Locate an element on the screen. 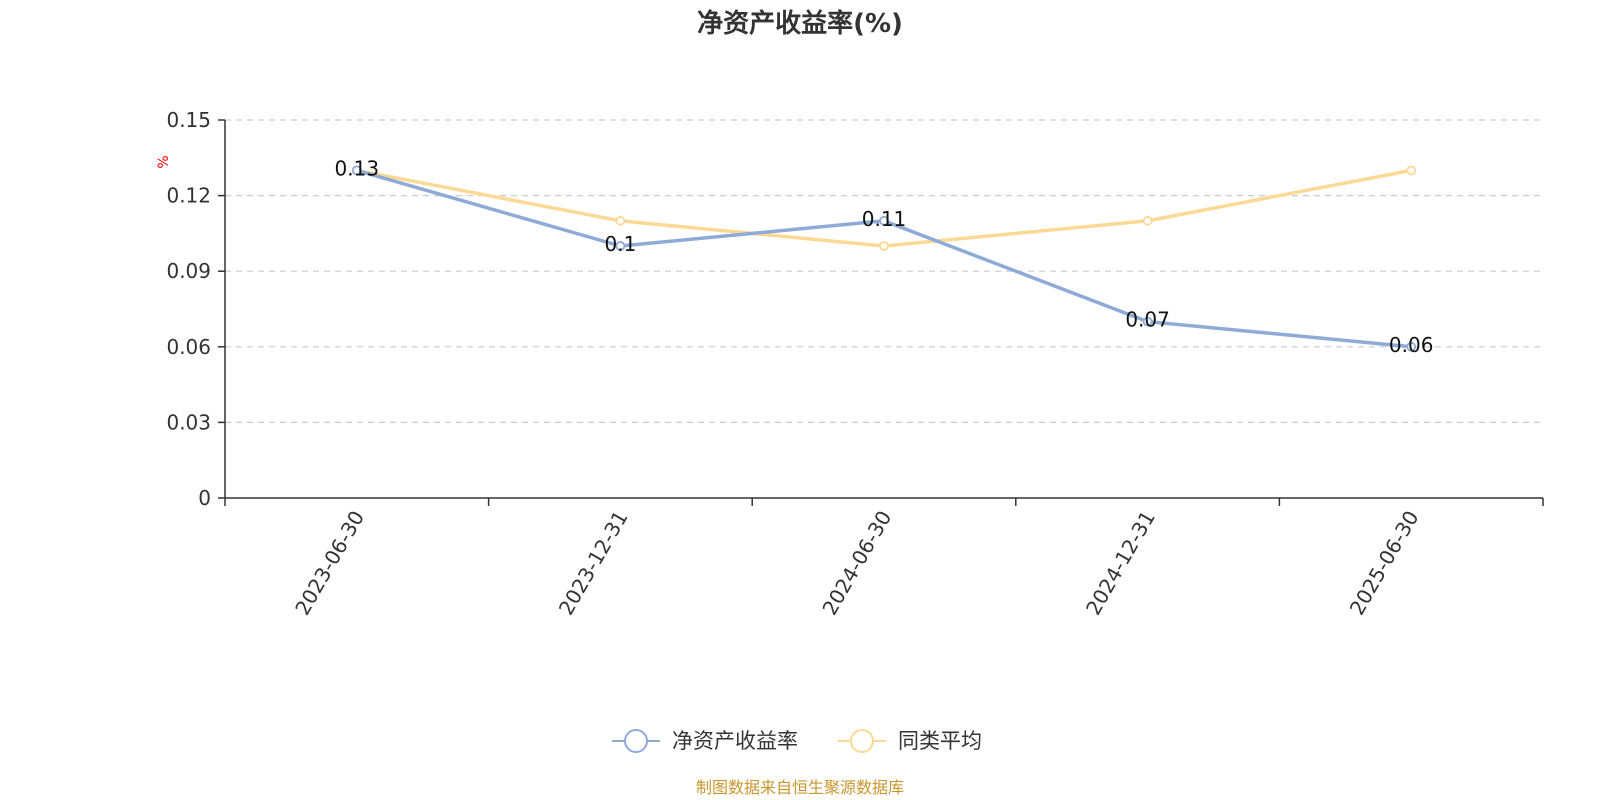 This screenshot has height=800, width=1600. legend: 净资产收益率 同类平均 is located at coordinates (797, 741).